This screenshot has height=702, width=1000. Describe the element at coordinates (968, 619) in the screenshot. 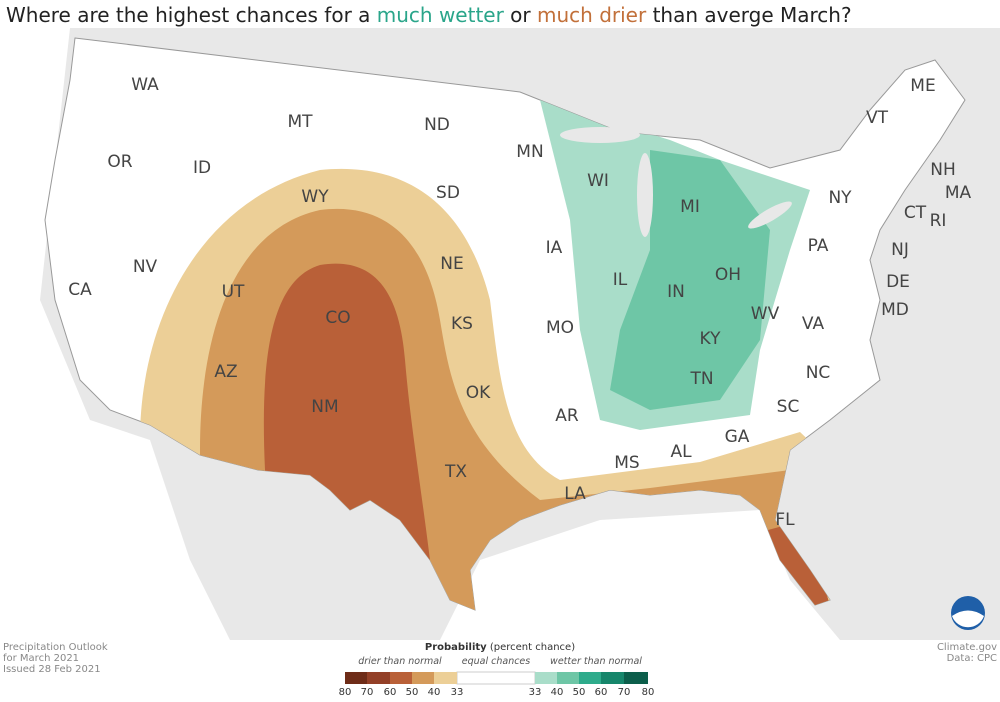

I see `noaa-logo-wave` at that location.